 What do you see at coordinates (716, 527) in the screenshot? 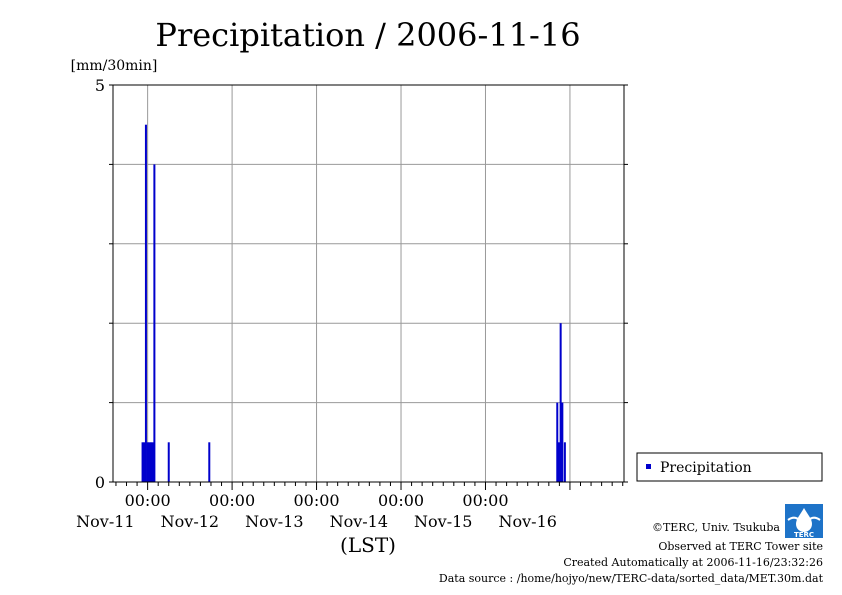
I see `copyright-text: ©TERC, Univ. Tsukuba` at bounding box center [716, 527].